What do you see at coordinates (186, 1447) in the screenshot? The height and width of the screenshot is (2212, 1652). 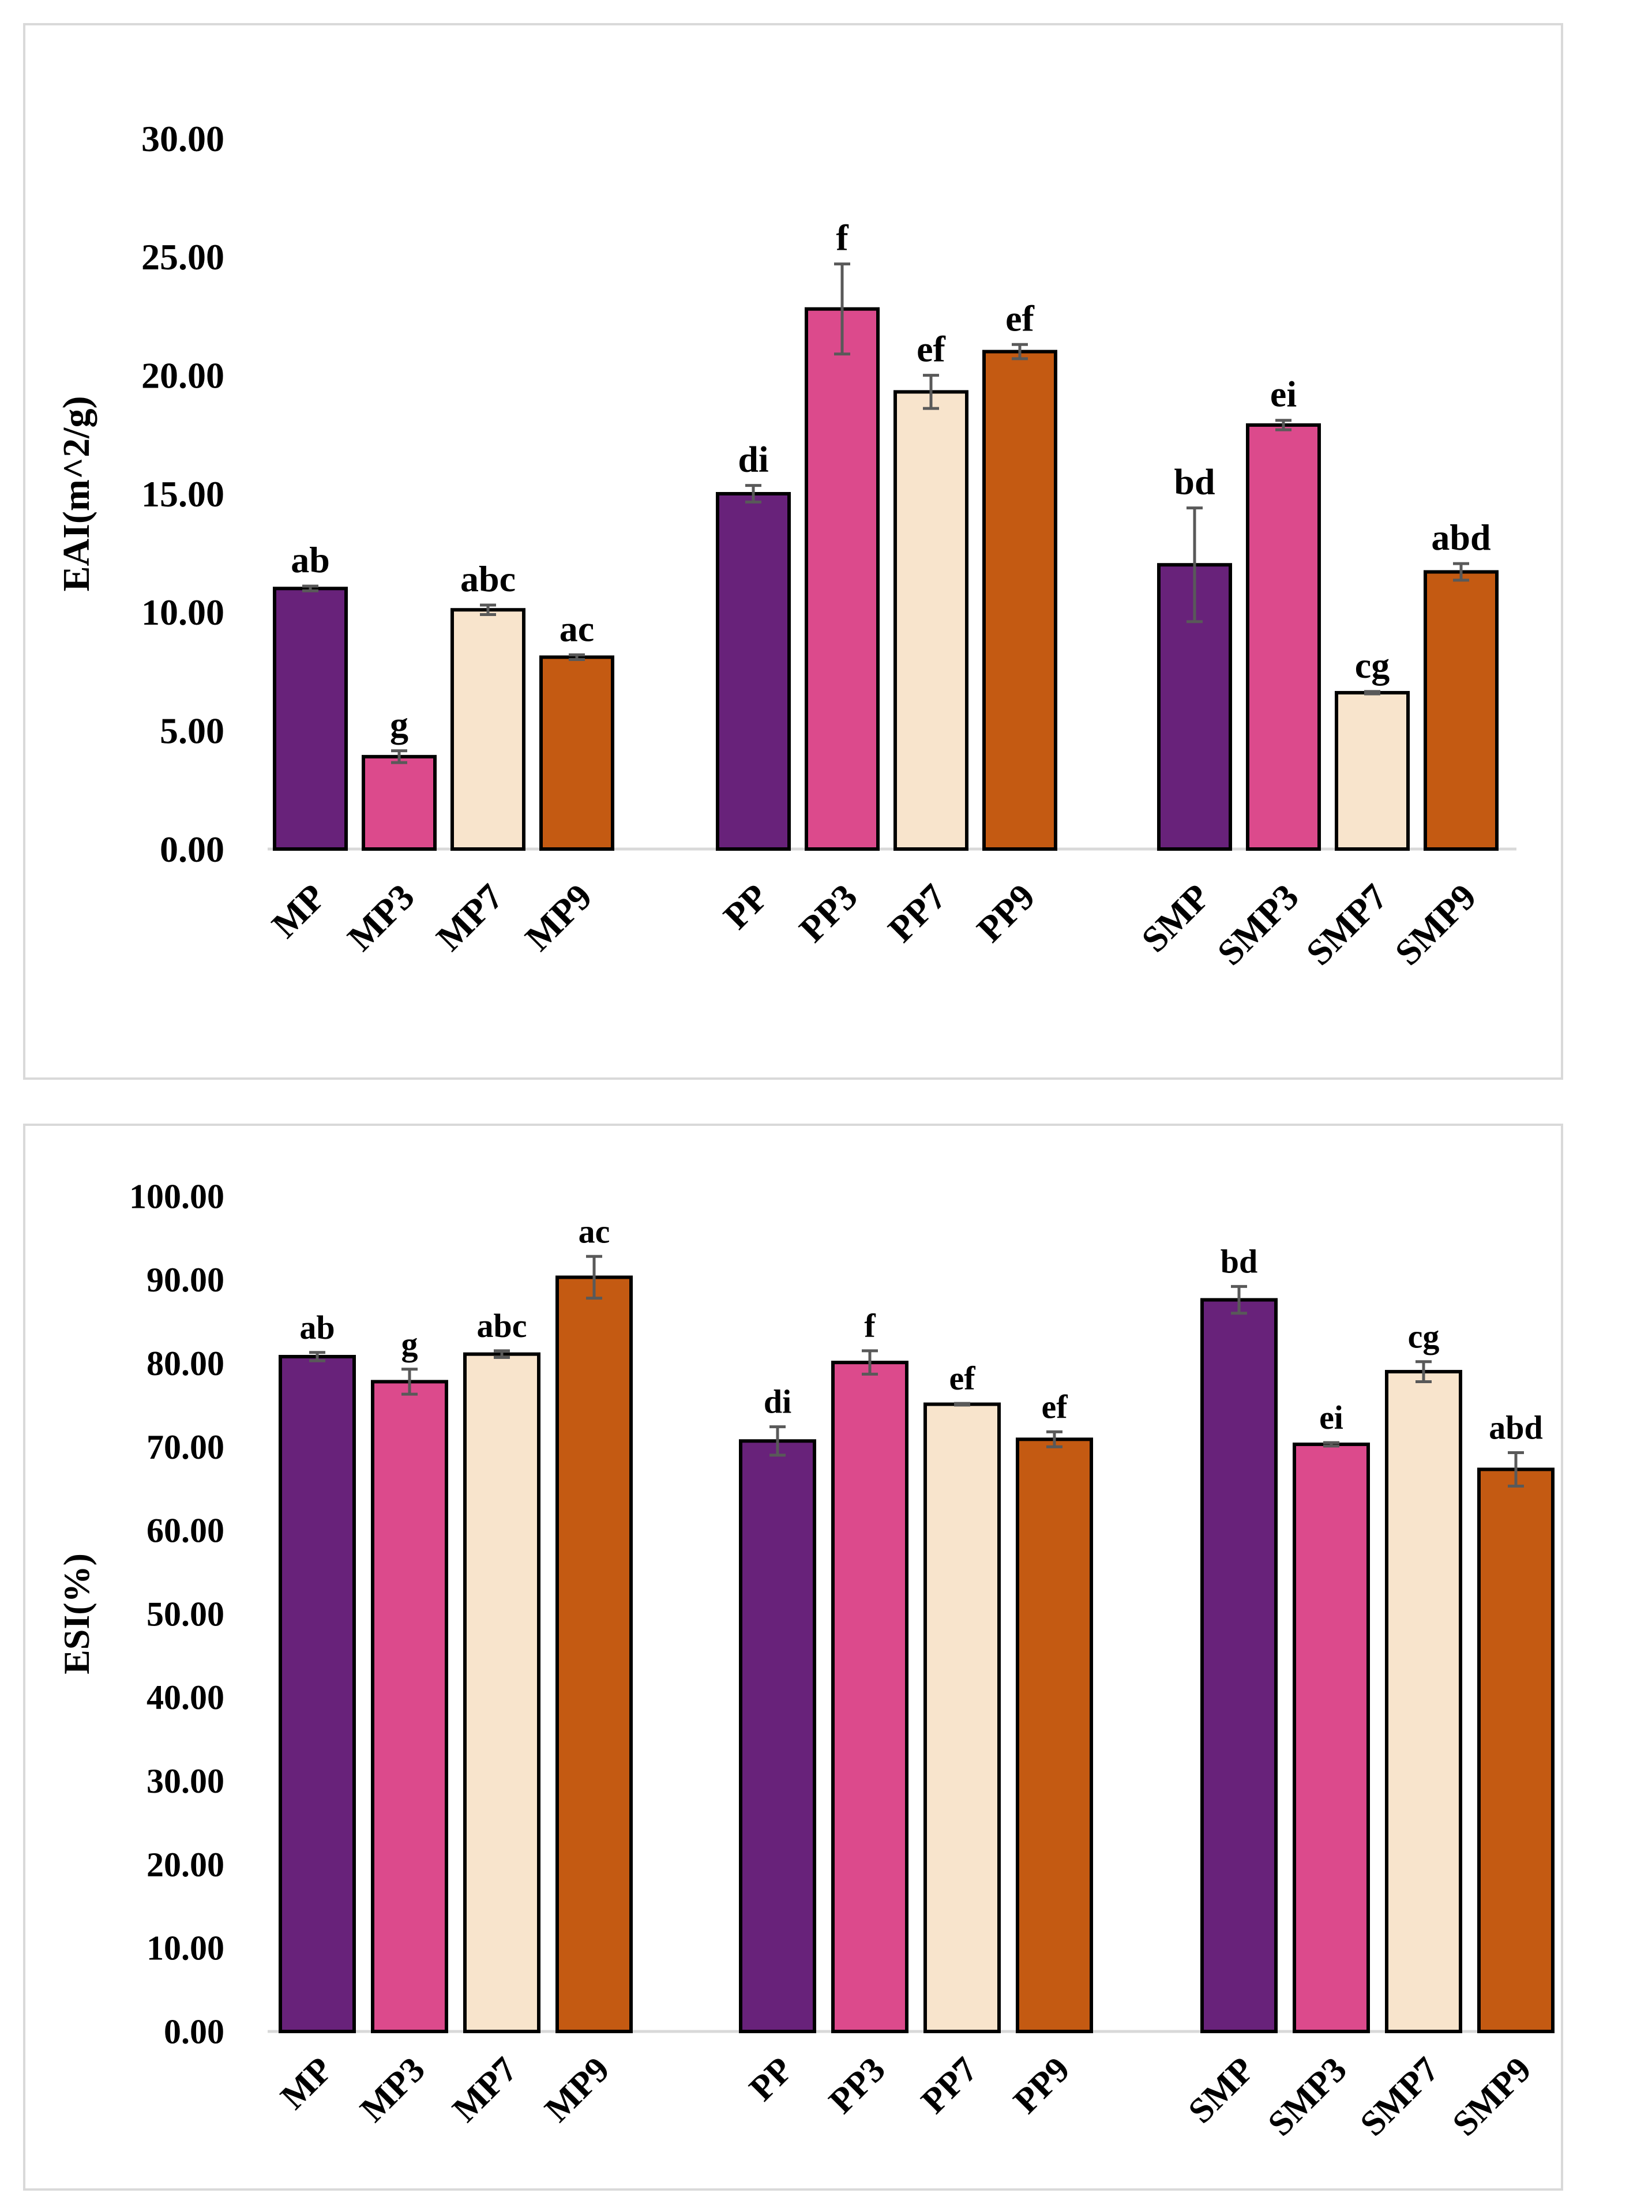 I see `y-tick-label: 70.00` at bounding box center [186, 1447].